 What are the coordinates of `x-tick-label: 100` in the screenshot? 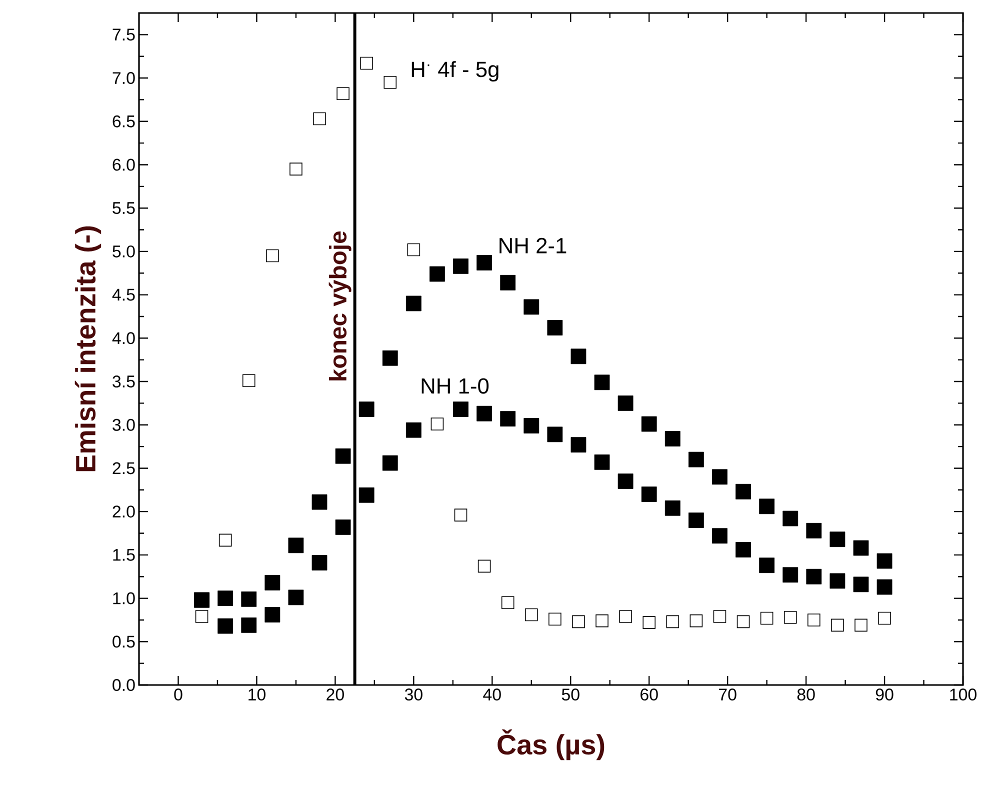 It's located at (963, 694).